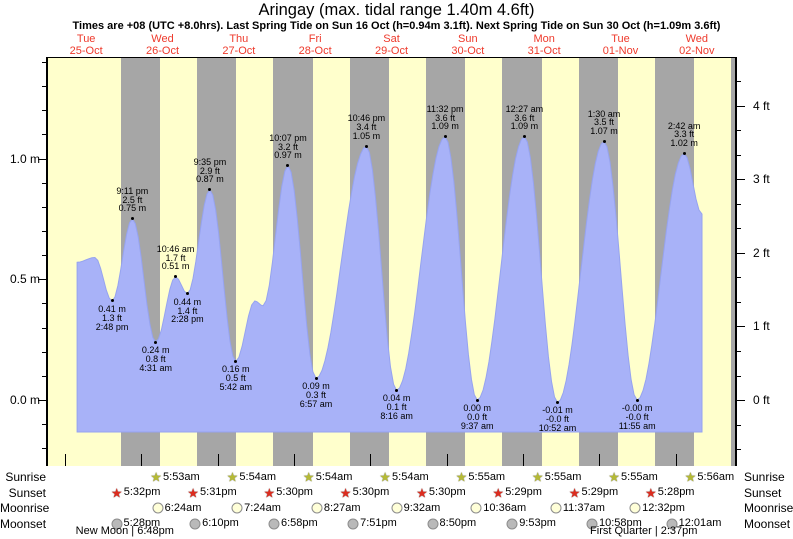 Image resolution: width=793 pixels, height=539 pixels. Describe the element at coordinates (620, 45) in the screenshot. I see `day-header: Tue 01-Nov` at that location.